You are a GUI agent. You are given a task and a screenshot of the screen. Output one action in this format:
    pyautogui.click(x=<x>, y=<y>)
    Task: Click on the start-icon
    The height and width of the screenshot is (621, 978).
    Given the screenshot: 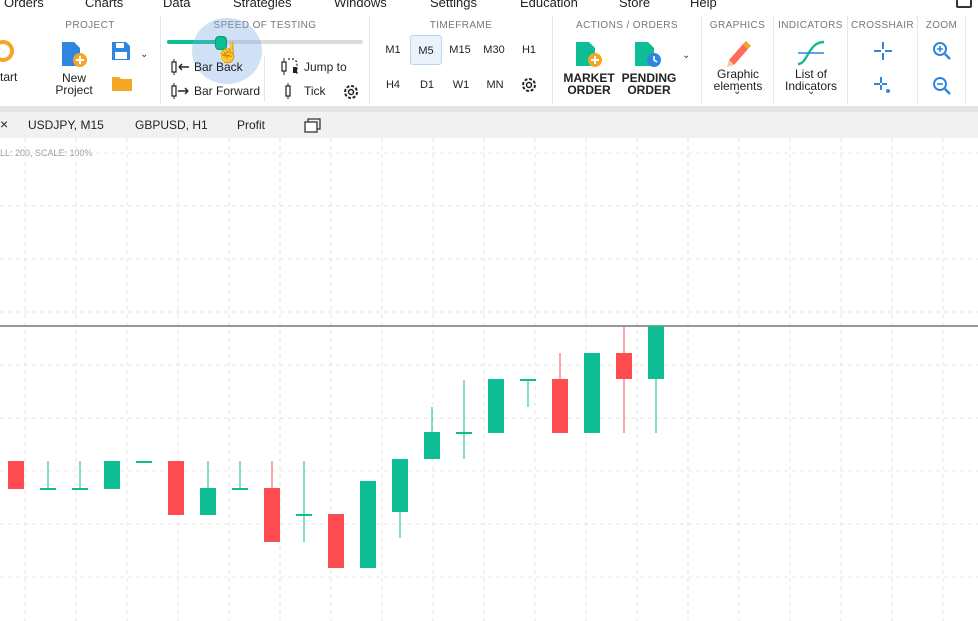 What is the action you would take?
    pyautogui.click(x=7, y=51)
    